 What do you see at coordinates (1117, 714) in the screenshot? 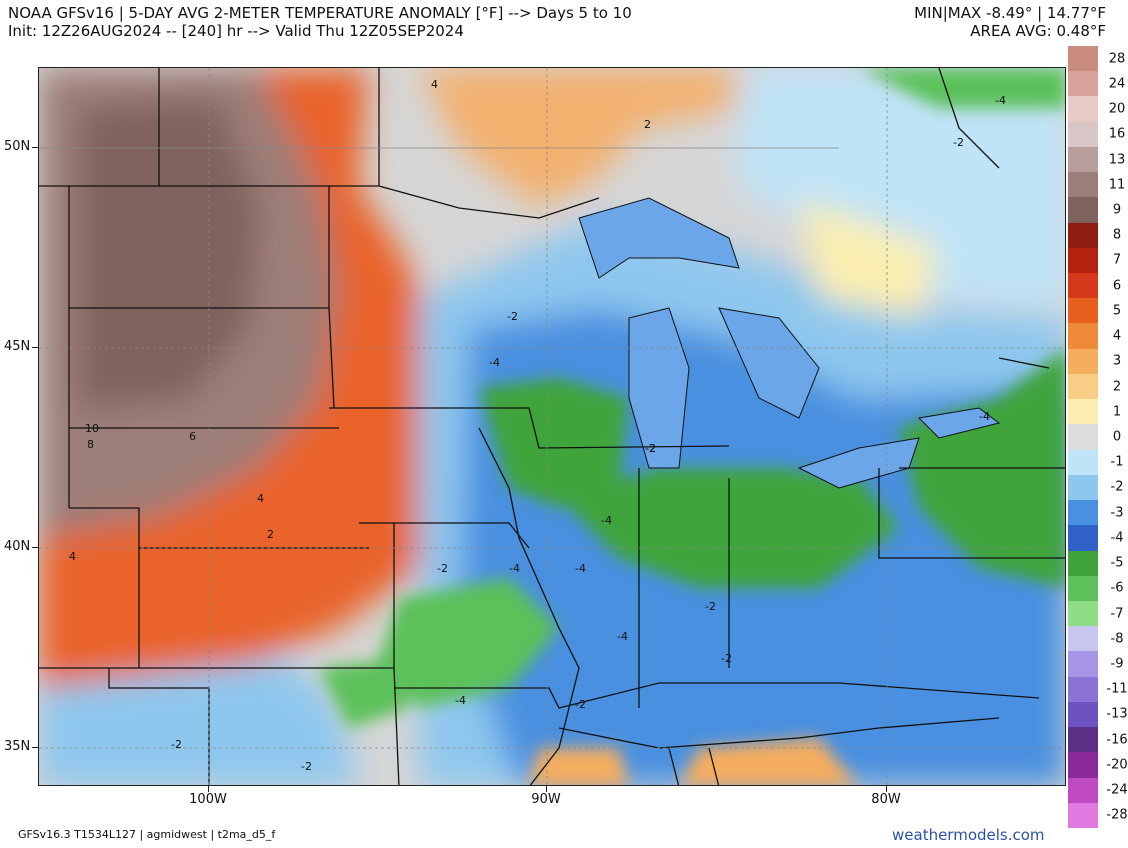
I see `legend-label: -13` at bounding box center [1117, 714].